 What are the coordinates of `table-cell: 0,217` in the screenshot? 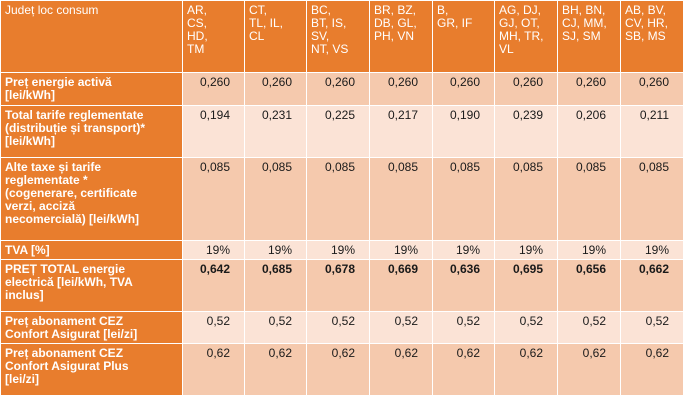 It's located at (401, 131).